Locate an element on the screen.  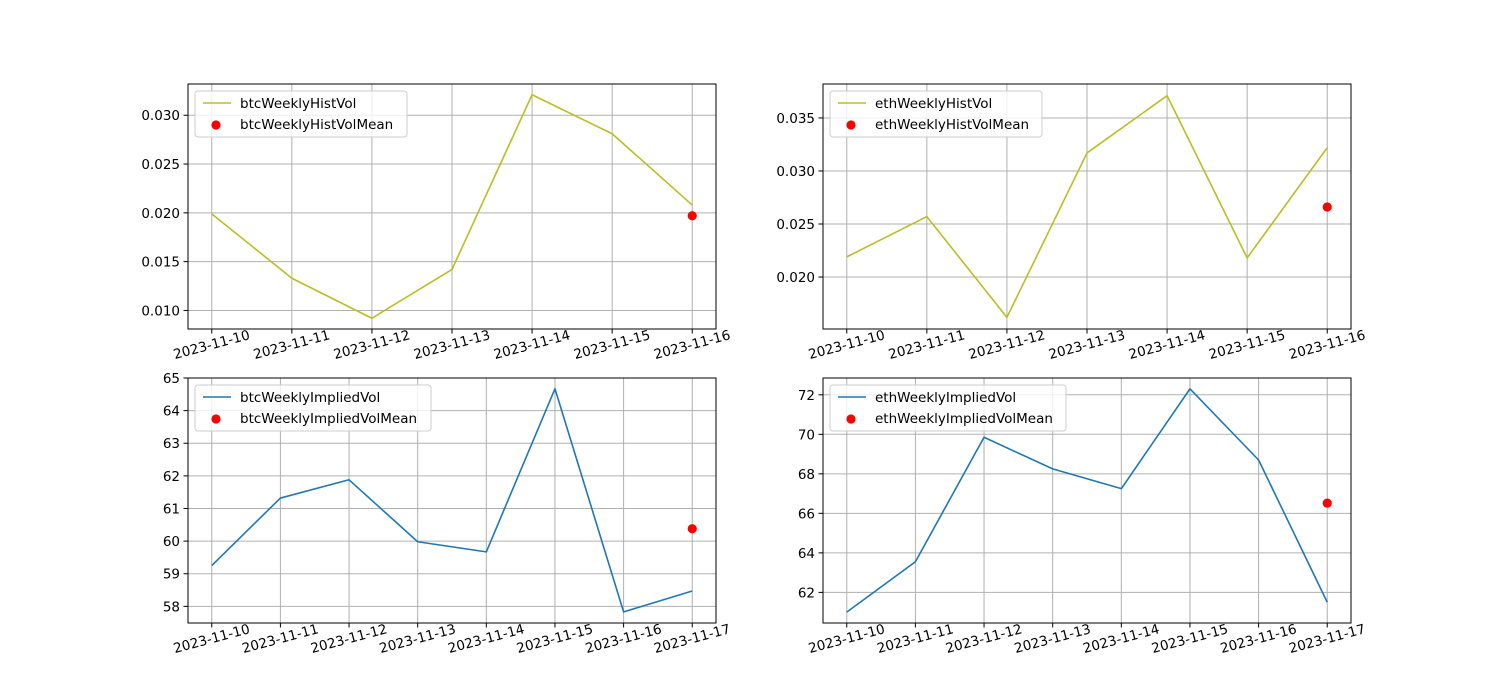
y-tick-label: 60 is located at coordinates (171, 542).